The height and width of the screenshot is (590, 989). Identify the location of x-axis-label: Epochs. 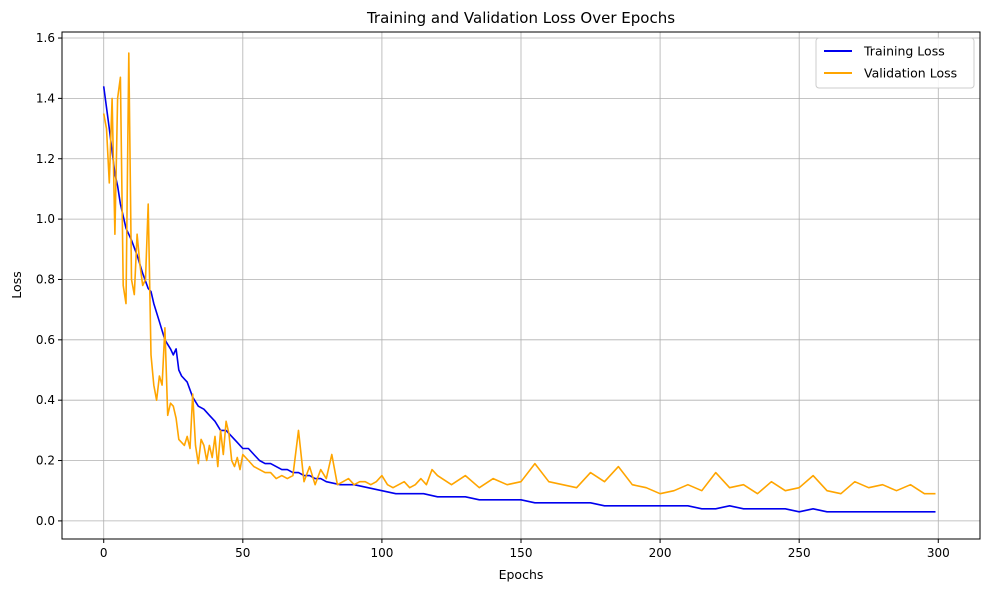
(521, 574).